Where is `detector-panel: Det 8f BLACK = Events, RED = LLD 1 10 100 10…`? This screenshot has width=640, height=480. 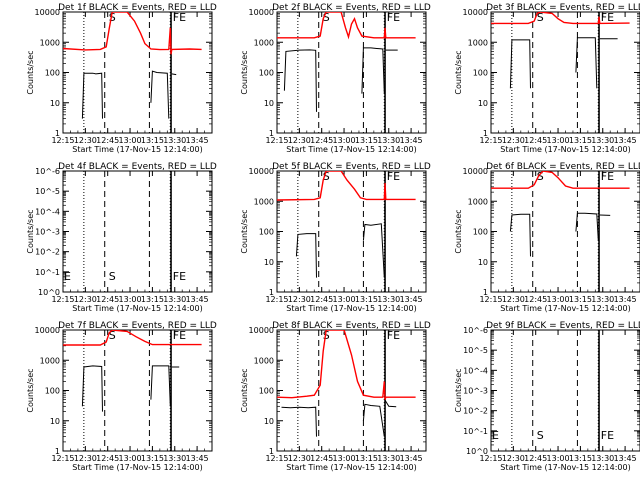
detector-panel: Det 8f BLACK = Events, RED = LLD 1 10 100 10… is located at coordinates (335, 396).